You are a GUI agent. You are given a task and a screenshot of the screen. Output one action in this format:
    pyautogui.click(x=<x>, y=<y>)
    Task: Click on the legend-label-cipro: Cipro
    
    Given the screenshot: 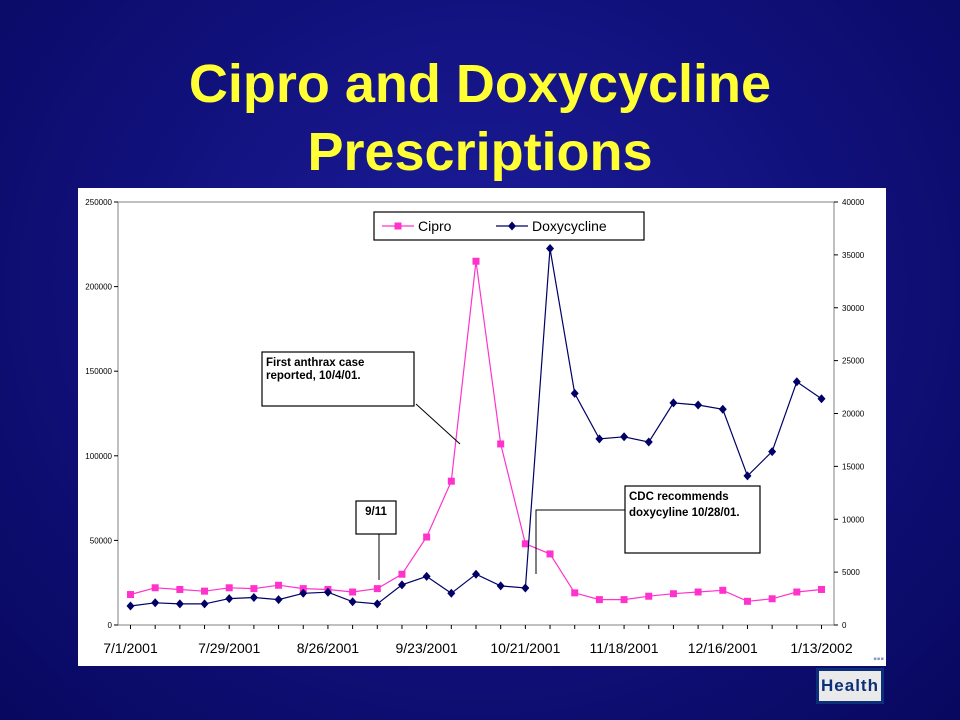 What is the action you would take?
    pyautogui.click(x=435, y=226)
    